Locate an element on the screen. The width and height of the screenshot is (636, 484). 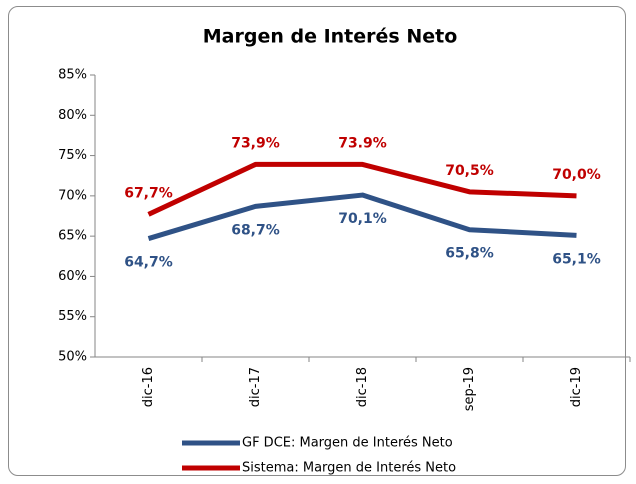
data-label: 70,1% is located at coordinates (362, 219).